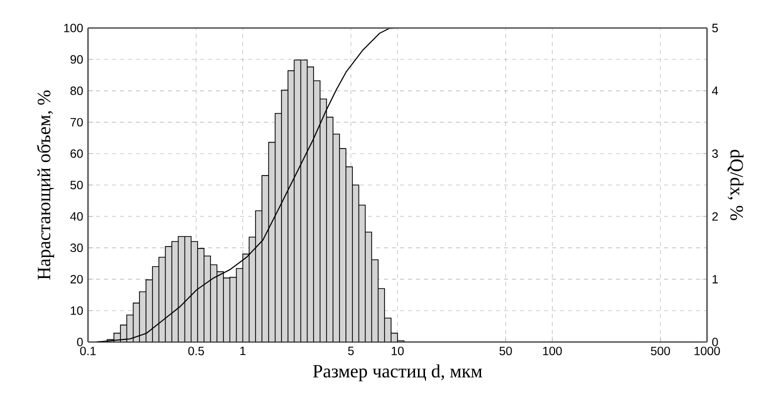 The height and width of the screenshot is (400, 774). What do you see at coordinates (196, 351) in the screenshot?
I see `x-tick-label: 0.5` at bounding box center [196, 351].